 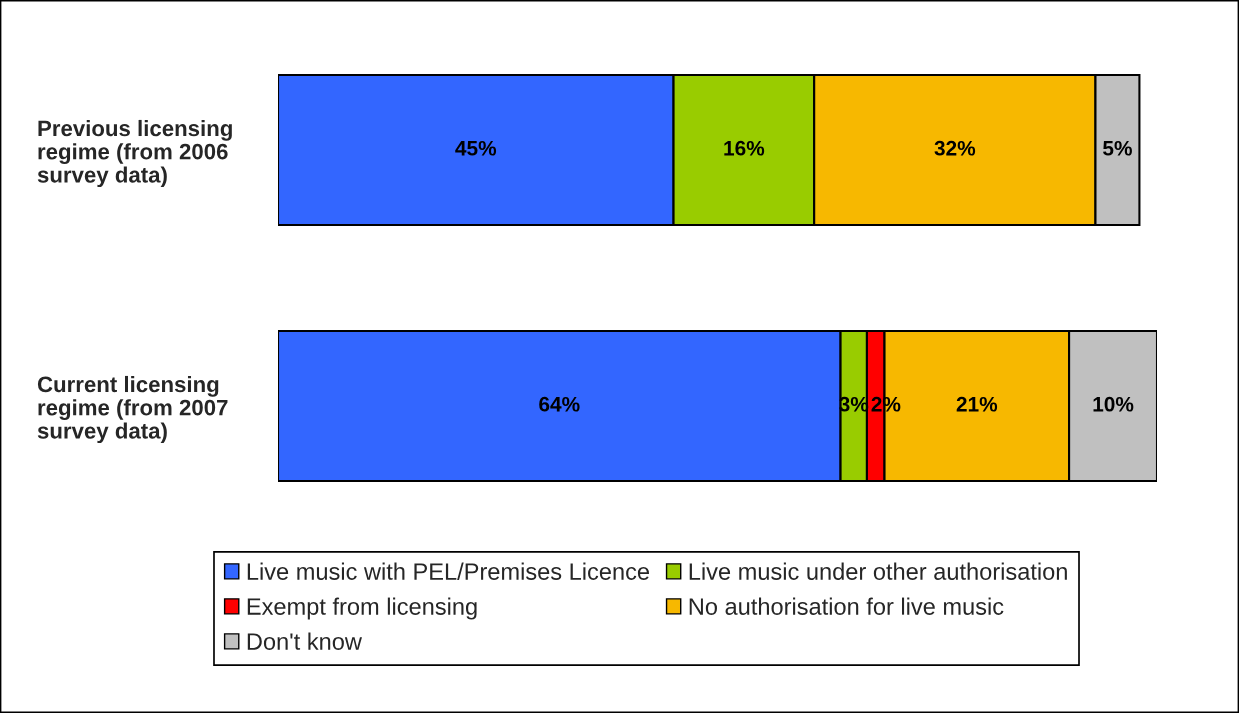 I want to click on data-label: 10%, so click(x=1113, y=404).